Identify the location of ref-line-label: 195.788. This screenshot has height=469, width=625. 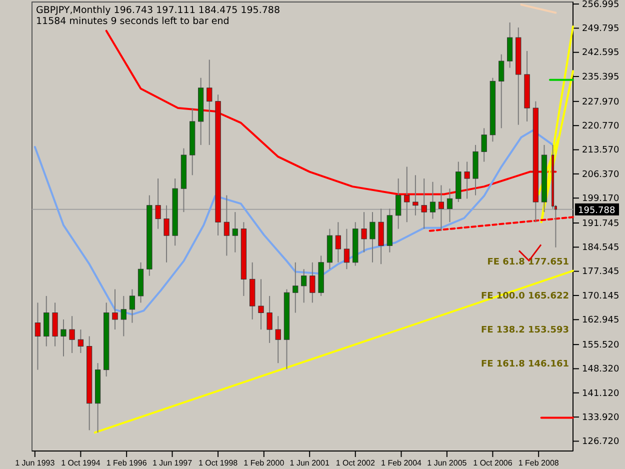
(597, 211).